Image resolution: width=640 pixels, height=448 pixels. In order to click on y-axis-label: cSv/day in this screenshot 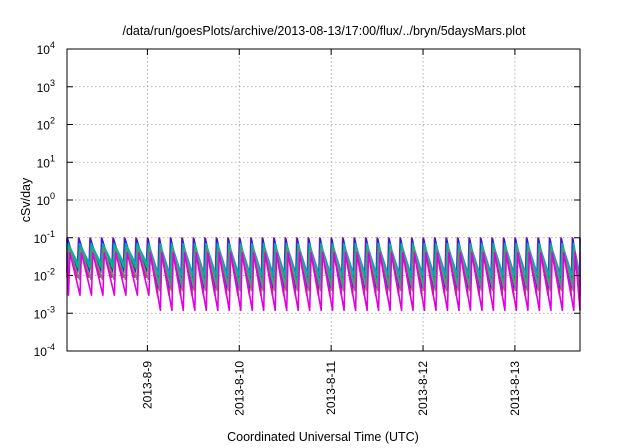, I will do `click(26, 199)`.